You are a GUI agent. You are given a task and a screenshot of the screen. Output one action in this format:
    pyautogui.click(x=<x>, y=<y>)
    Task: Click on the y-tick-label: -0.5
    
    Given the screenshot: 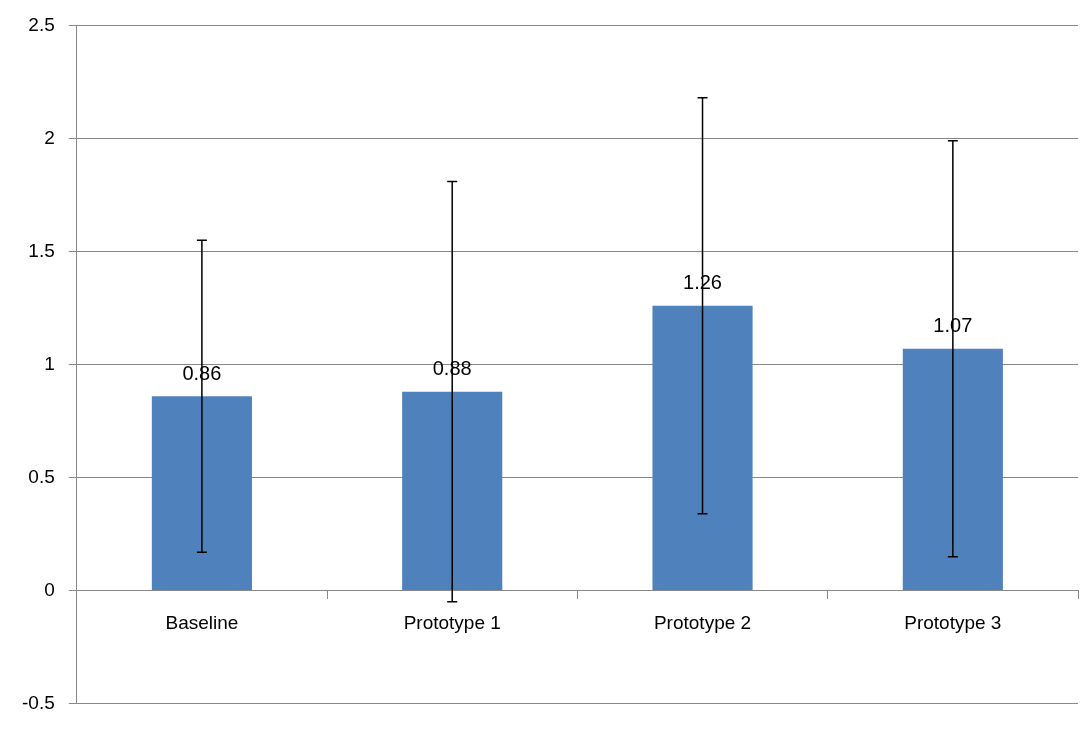 What is the action you would take?
    pyautogui.click(x=38, y=702)
    